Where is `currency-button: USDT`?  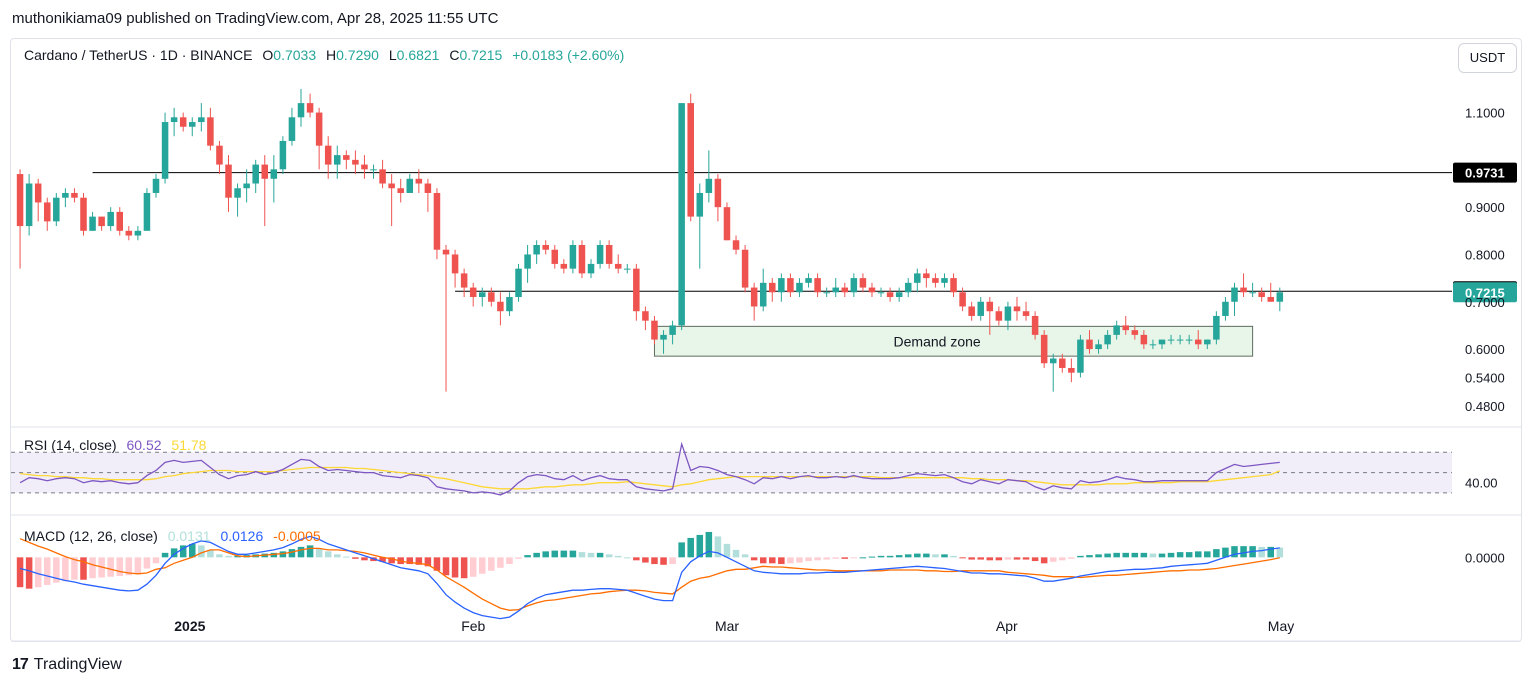 currency-button: USDT is located at coordinates (1487, 58).